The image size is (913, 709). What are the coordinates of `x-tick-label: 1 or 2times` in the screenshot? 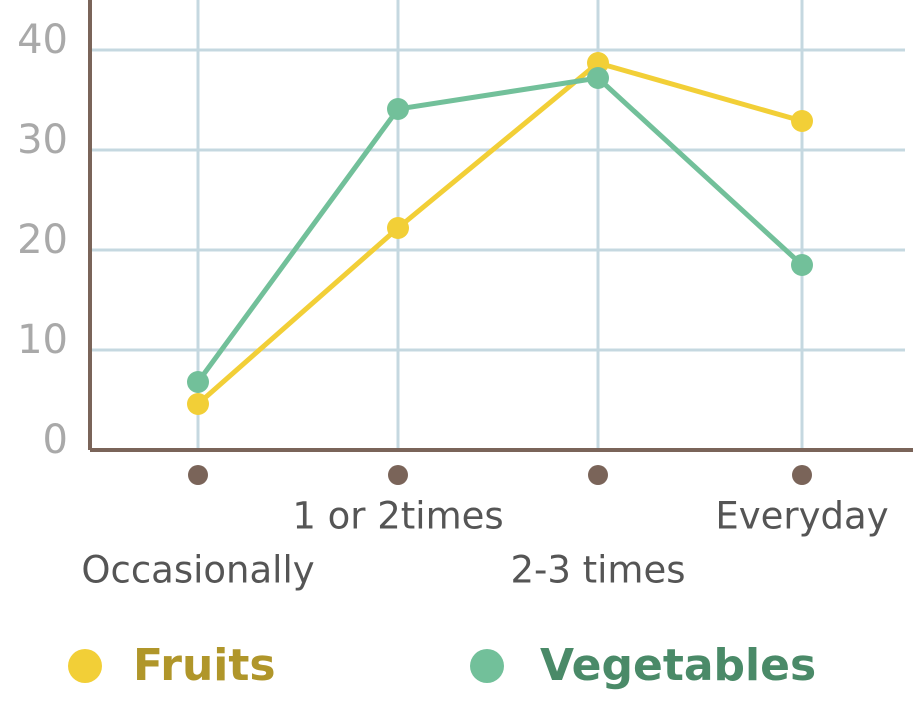 It's located at (397, 516).